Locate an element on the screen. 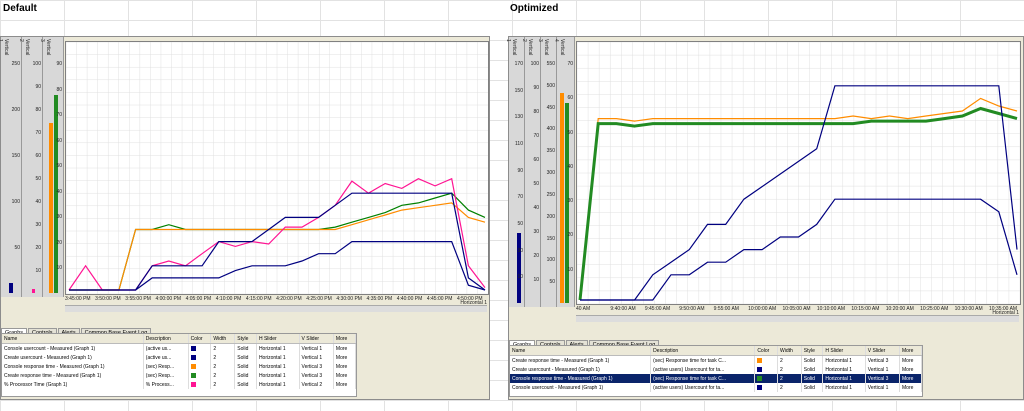 The height and width of the screenshot is (411, 1024). legend-cell: Console usercount - Measured (Graph 1) is located at coordinates (581, 387).